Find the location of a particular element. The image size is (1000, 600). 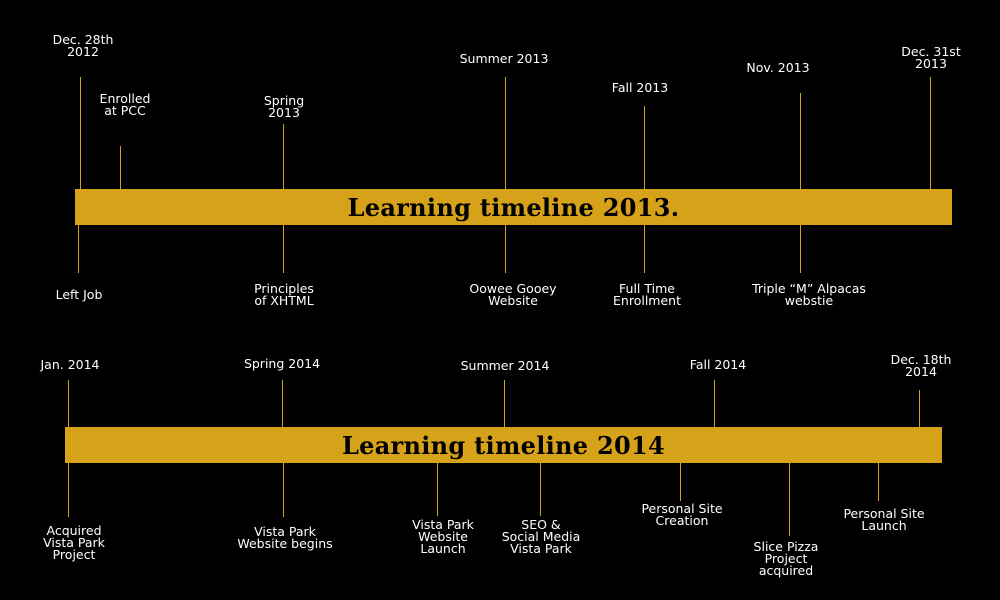

tick-left-job is located at coordinates (78, 249).